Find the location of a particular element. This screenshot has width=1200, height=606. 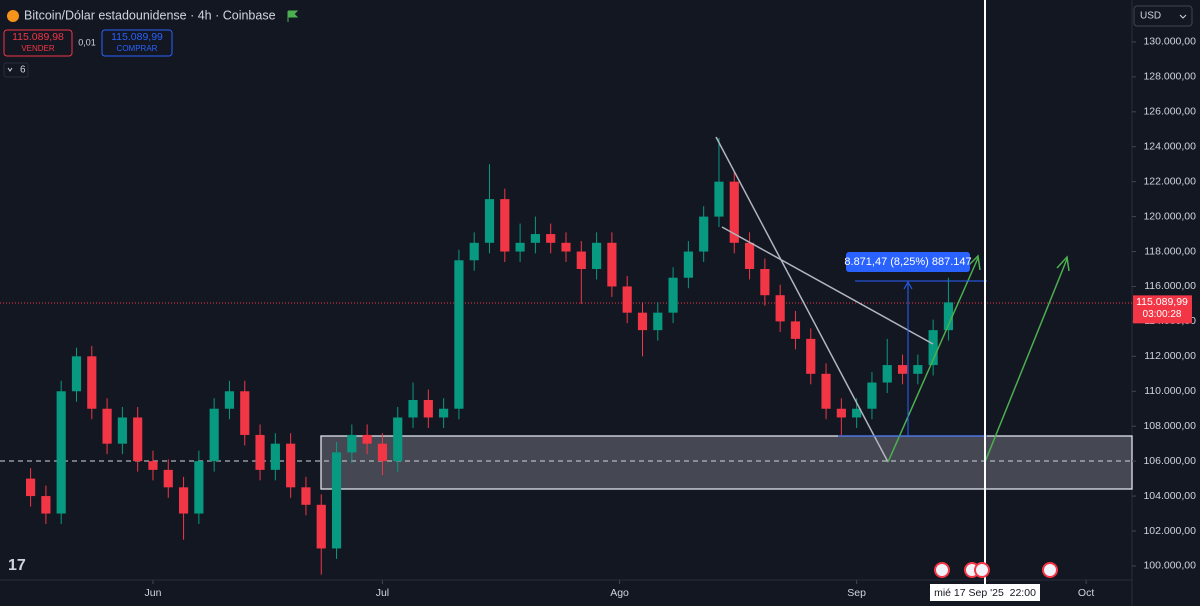

y-tick-label: 100.000,00 is located at coordinates (1169, 566).